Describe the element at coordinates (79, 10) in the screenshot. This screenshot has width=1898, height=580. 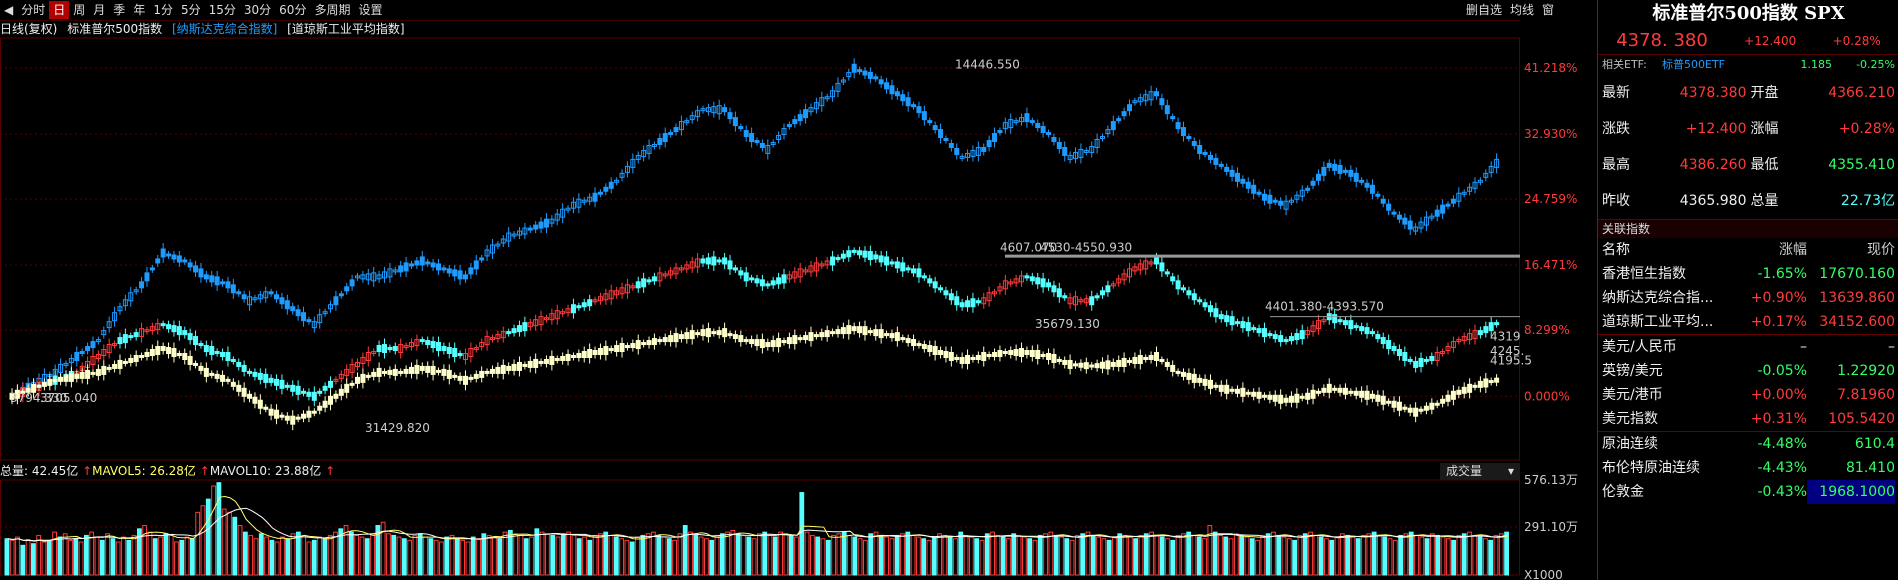
I see `period-tab-2: 周` at that location.